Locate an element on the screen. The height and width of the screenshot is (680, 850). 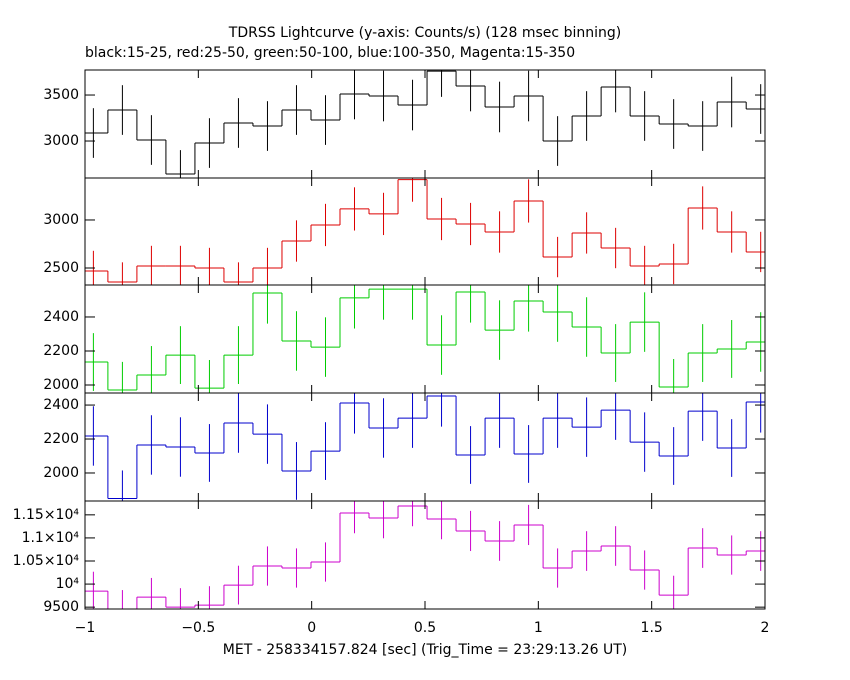
y-tick-label: 10⁴ is located at coordinates (68, 584).